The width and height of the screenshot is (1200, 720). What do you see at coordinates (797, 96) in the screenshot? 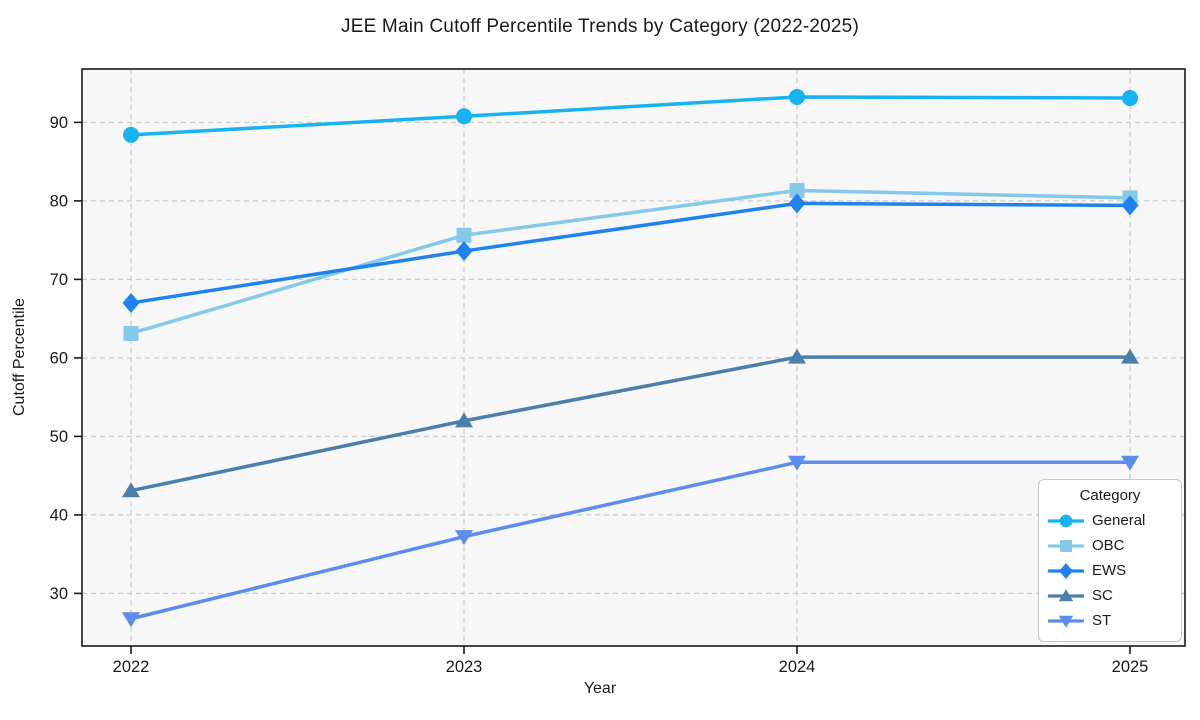
I see `marker-general-2024` at bounding box center [797, 96].